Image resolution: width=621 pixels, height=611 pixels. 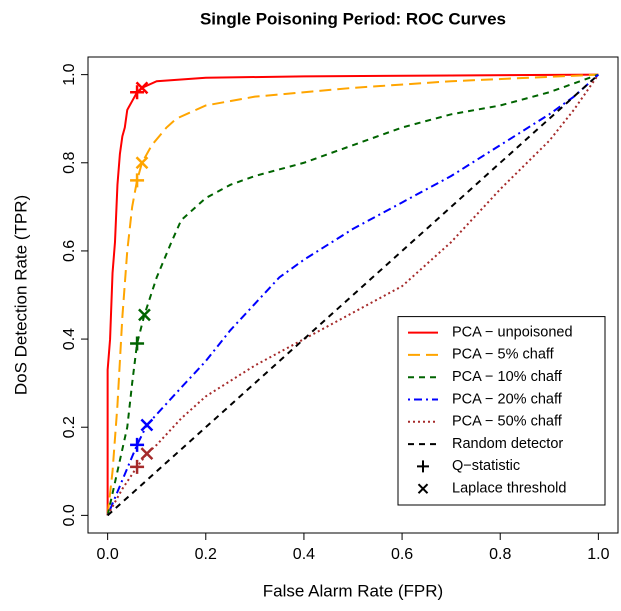 I want to click on y-tick-label: 0.6, so click(x=69, y=251).